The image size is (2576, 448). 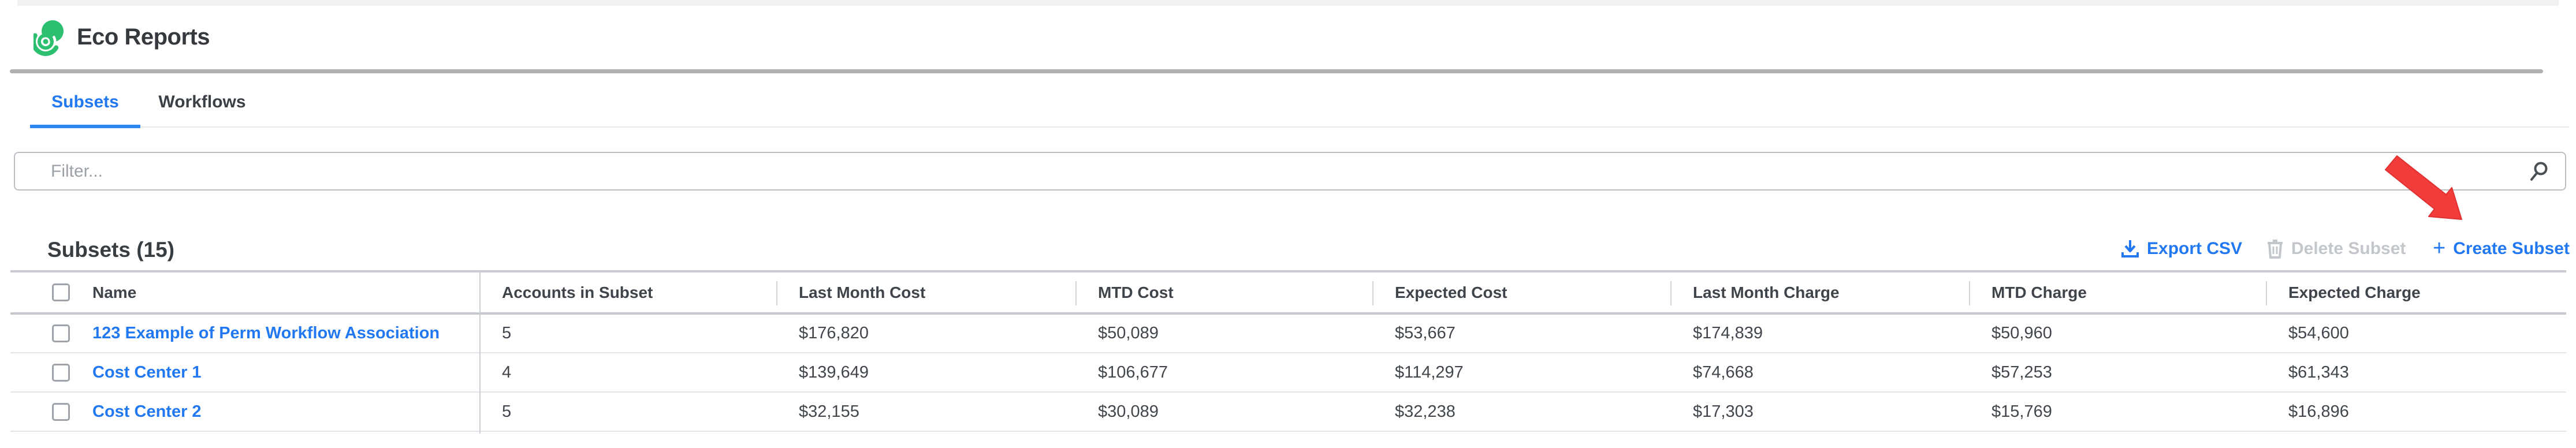 What do you see at coordinates (2319, 372) in the screenshot?
I see `cell-expected-charge: $61,343` at bounding box center [2319, 372].